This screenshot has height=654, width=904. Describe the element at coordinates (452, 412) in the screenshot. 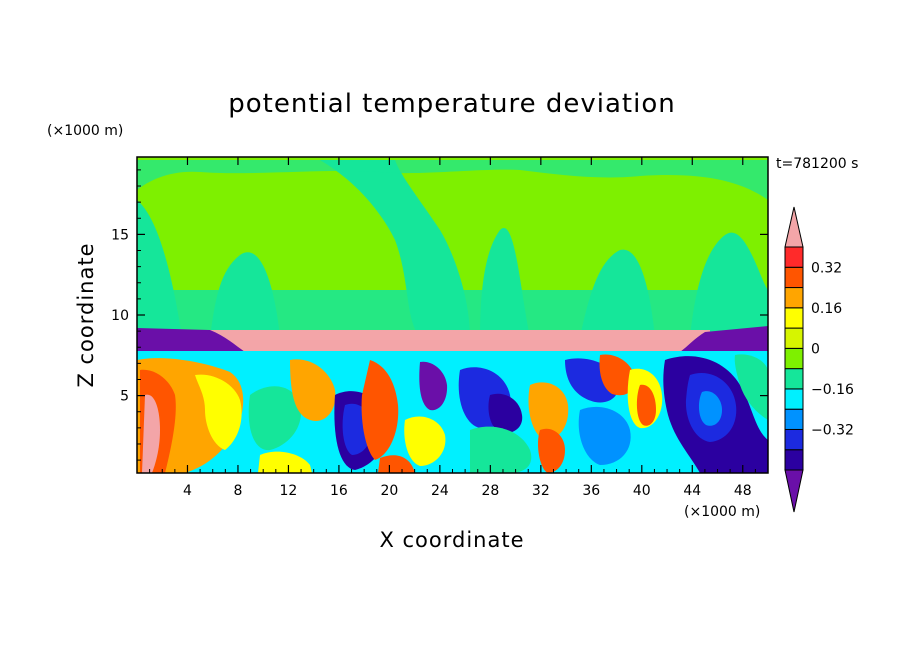

I see `boundary-layer` at that location.